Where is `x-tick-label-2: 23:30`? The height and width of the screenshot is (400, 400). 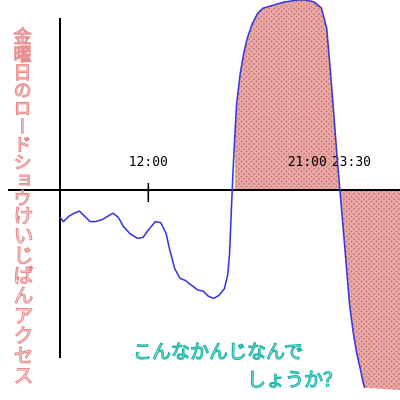 x-tick-label-2: 23:30 is located at coordinates (351, 162).